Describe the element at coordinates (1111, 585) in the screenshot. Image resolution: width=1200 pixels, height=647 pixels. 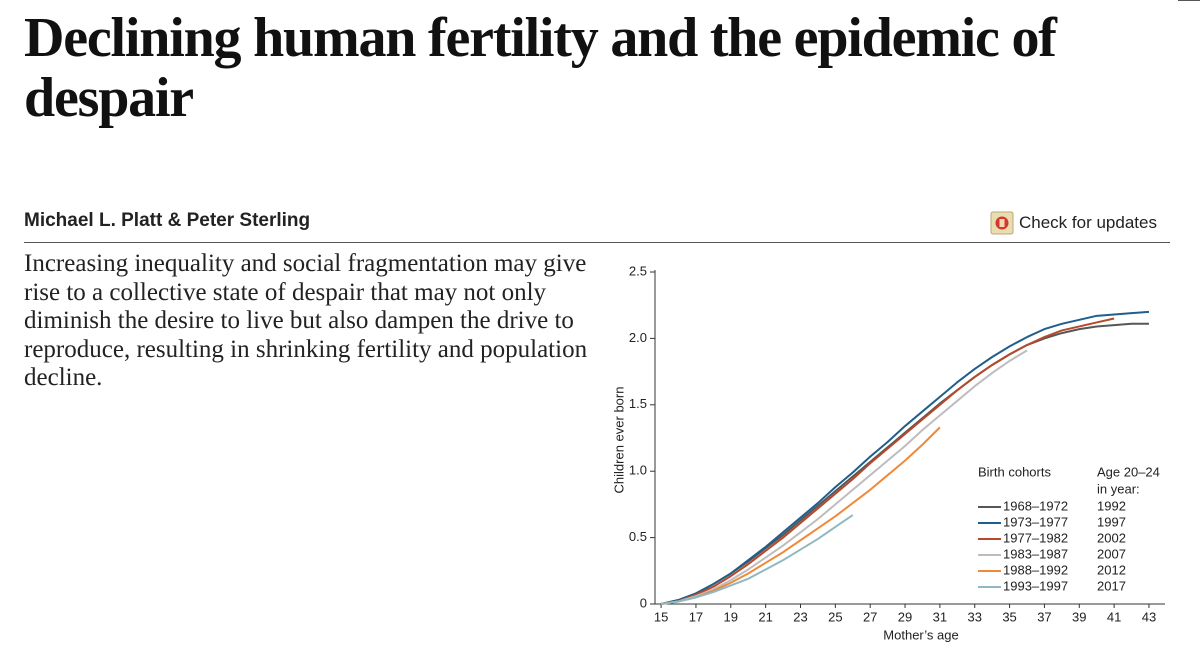
I see `legend-year: 2017` at that location.